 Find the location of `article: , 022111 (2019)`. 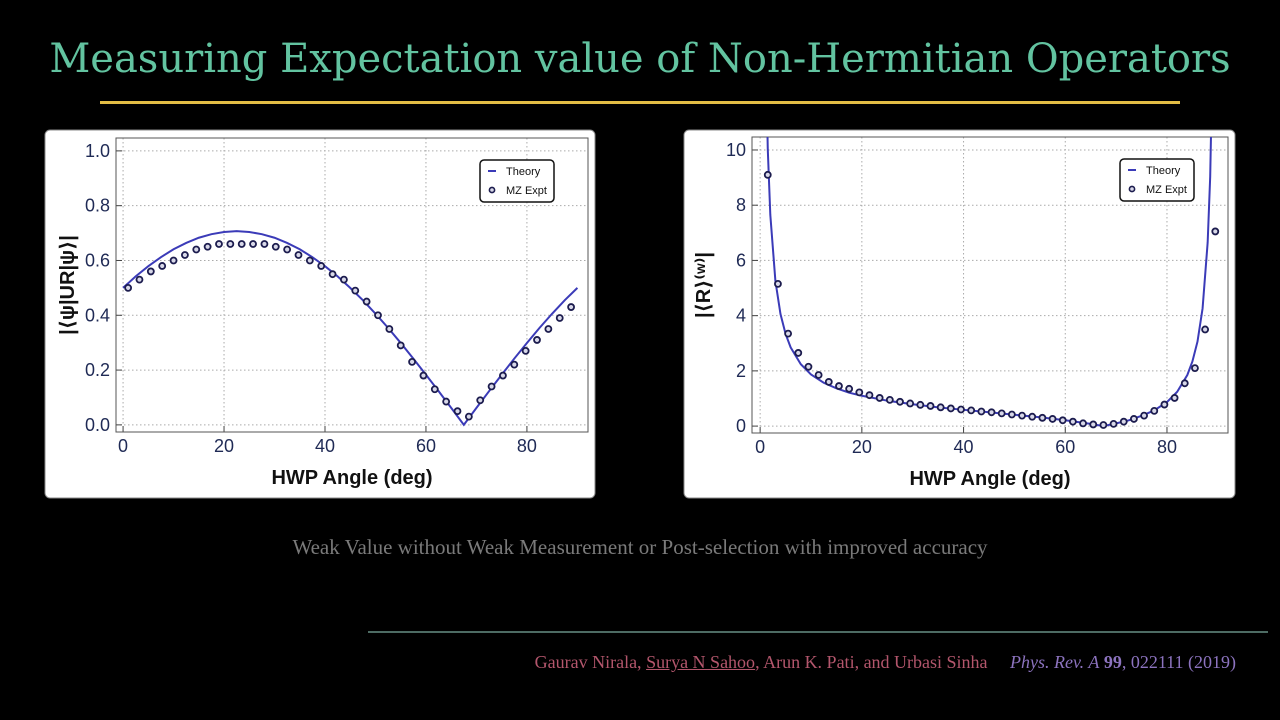

article: , 022111 (2019) is located at coordinates (1178, 662).